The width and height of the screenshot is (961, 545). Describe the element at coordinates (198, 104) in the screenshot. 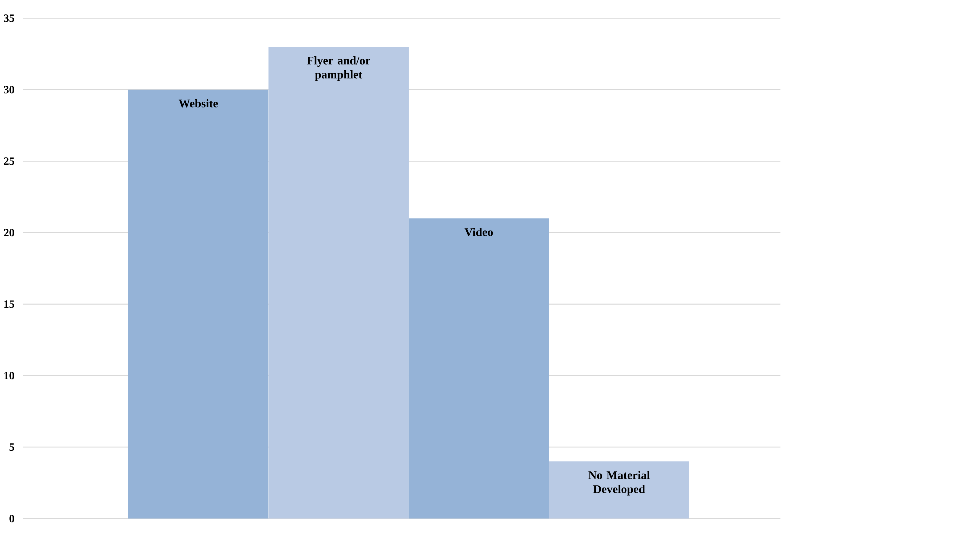

I see `x-tick-label: Website` at that location.